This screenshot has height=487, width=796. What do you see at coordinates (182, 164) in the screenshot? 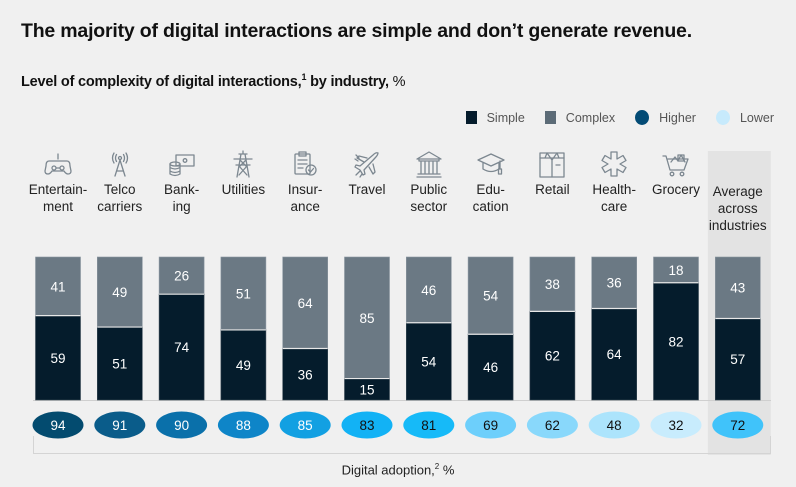
I see `money-coins-icon` at bounding box center [182, 164].